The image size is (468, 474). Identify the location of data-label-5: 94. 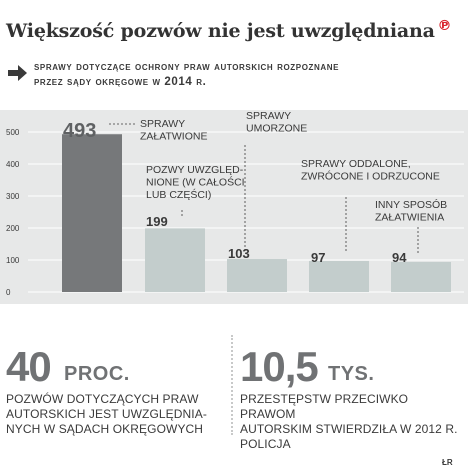
(399, 257).